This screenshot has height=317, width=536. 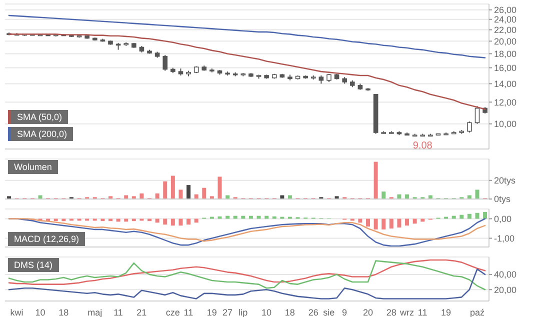 What do you see at coordinates (505, 10) in the screenshot?
I see `y-tick-label: 26,00` at bounding box center [505, 10].